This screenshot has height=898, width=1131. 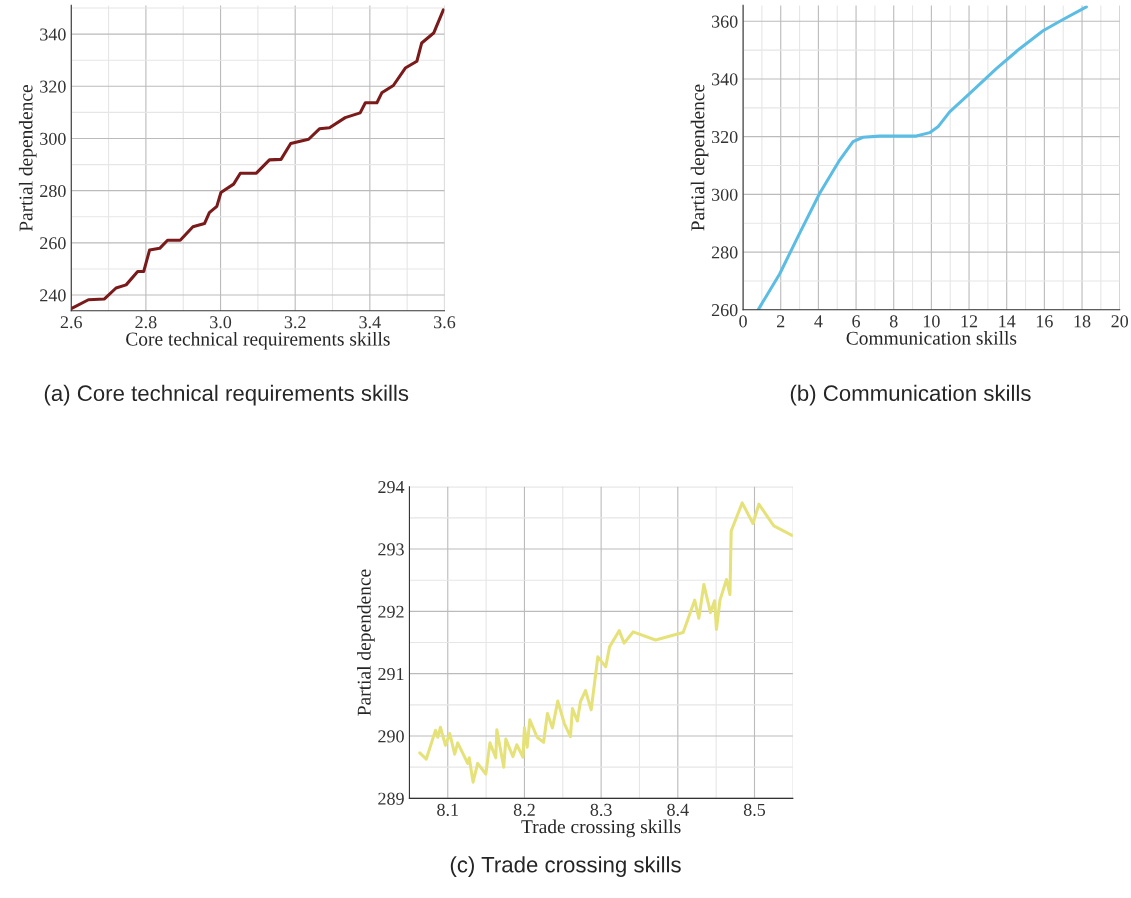 What do you see at coordinates (1082, 321) in the screenshot?
I see `x-tick-label: 18` at bounding box center [1082, 321].